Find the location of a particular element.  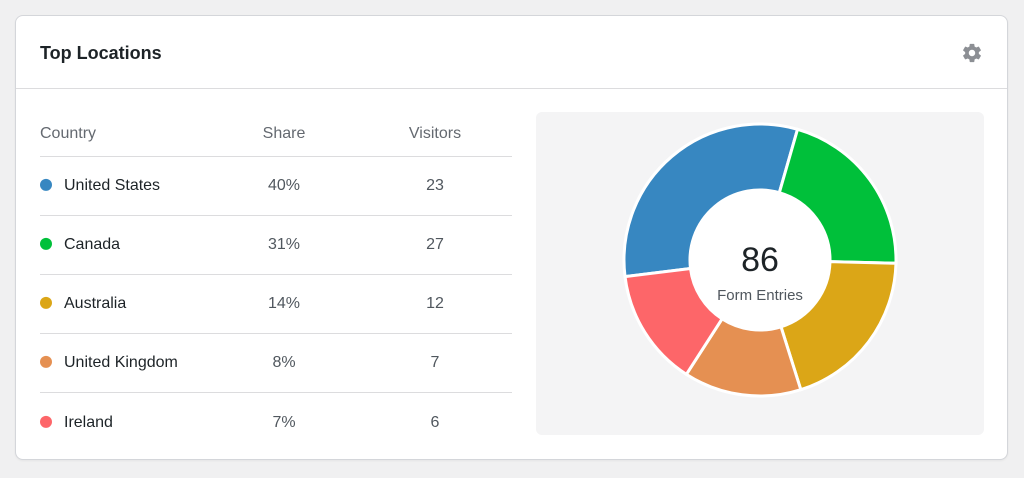

country-name: Ireland is located at coordinates (88, 422).